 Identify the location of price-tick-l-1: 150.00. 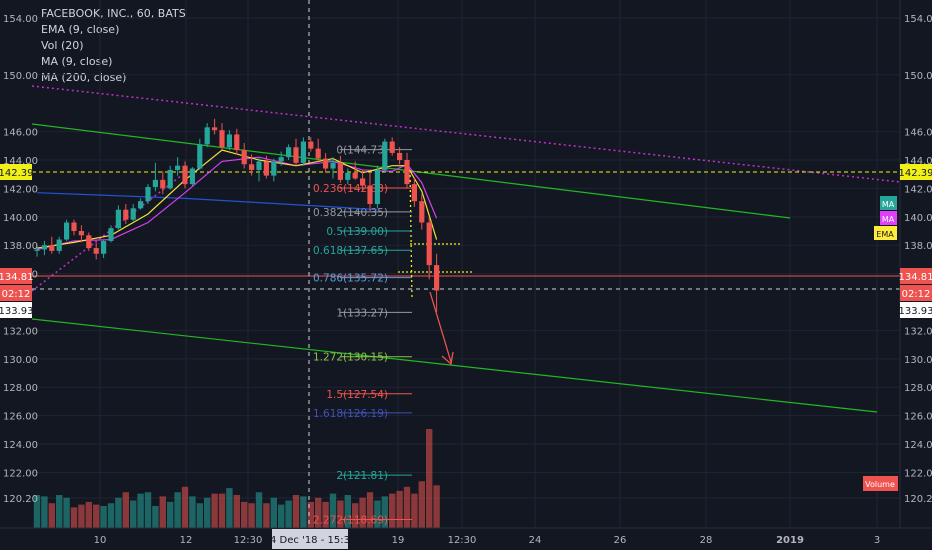
(20, 76).